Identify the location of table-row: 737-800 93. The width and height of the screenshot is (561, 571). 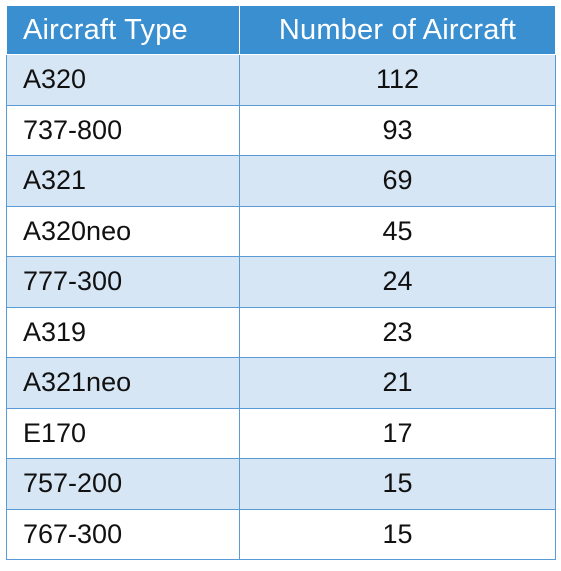
(281, 130).